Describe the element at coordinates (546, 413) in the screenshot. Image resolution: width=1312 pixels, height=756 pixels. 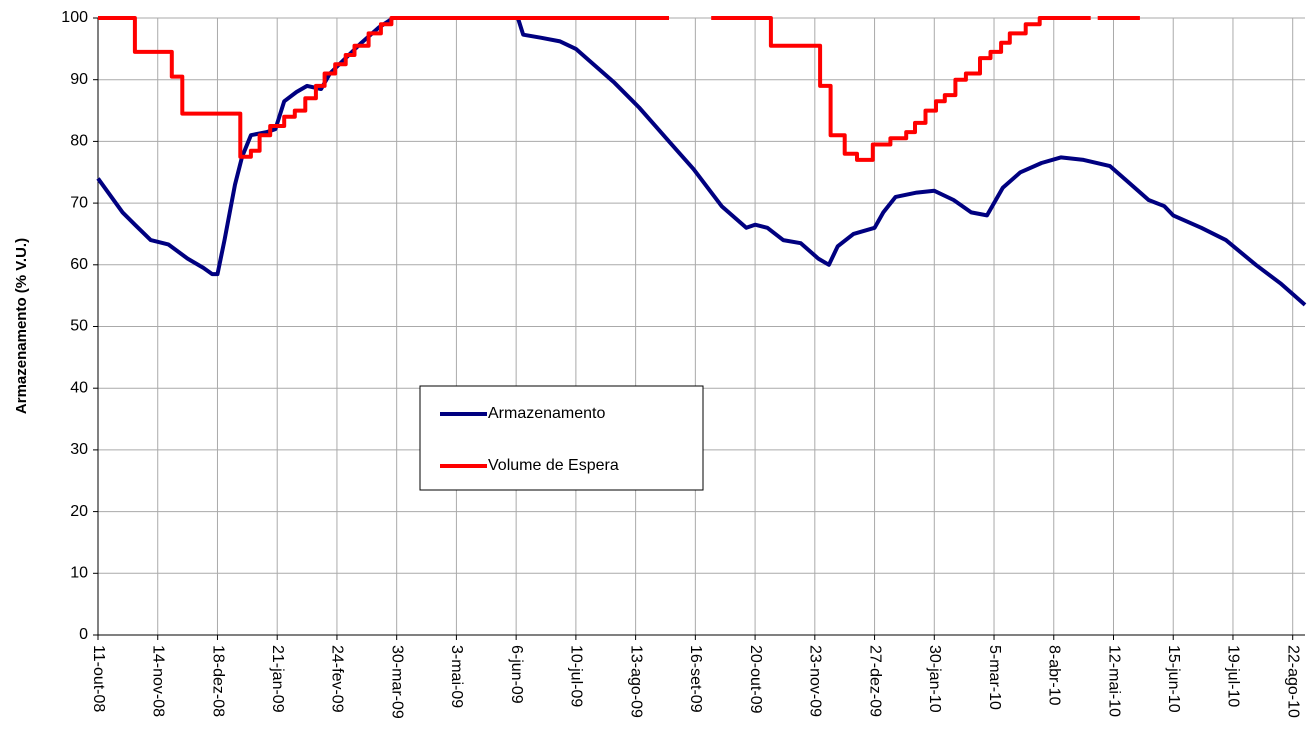
I see `legend-label: Armazenamento` at that location.